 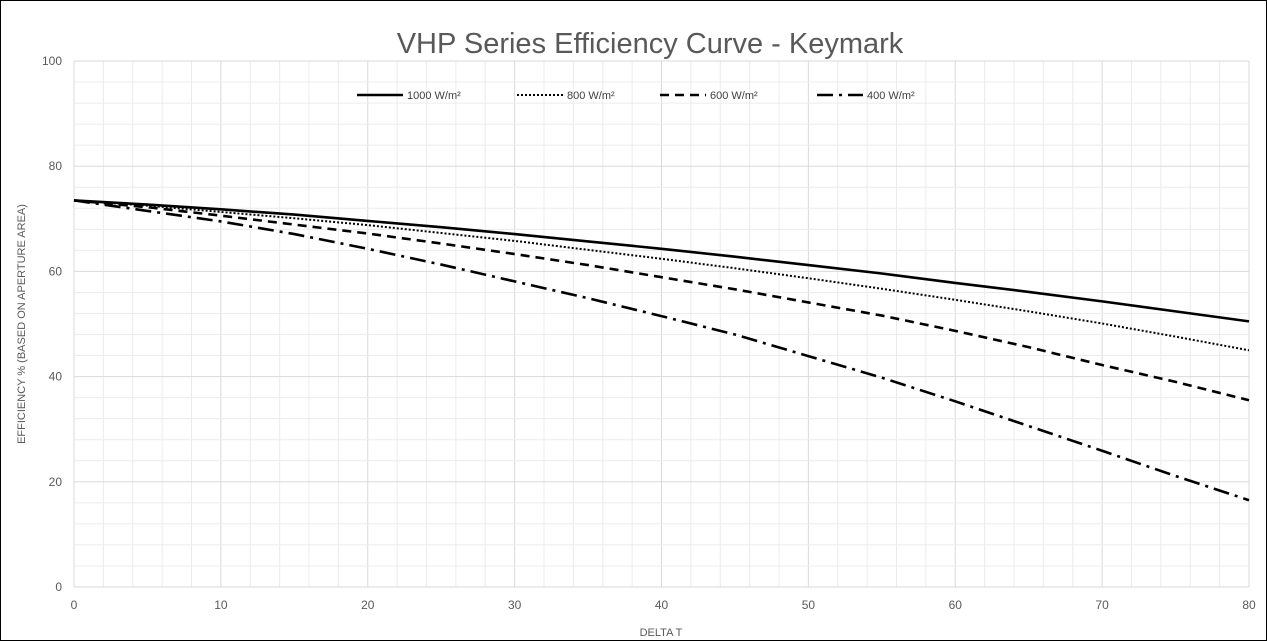 I want to click on y-tick-labels: 0 20 40 60 80 100, so click(x=52, y=324).